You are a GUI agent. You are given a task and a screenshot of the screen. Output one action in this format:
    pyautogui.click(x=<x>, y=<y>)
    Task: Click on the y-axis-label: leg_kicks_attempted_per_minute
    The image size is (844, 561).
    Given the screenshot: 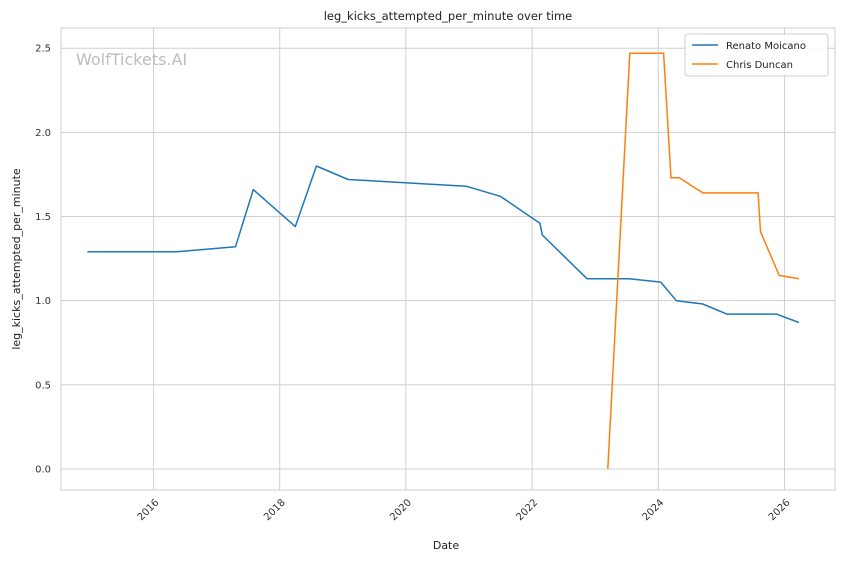 What is the action you would take?
    pyautogui.click(x=16, y=259)
    